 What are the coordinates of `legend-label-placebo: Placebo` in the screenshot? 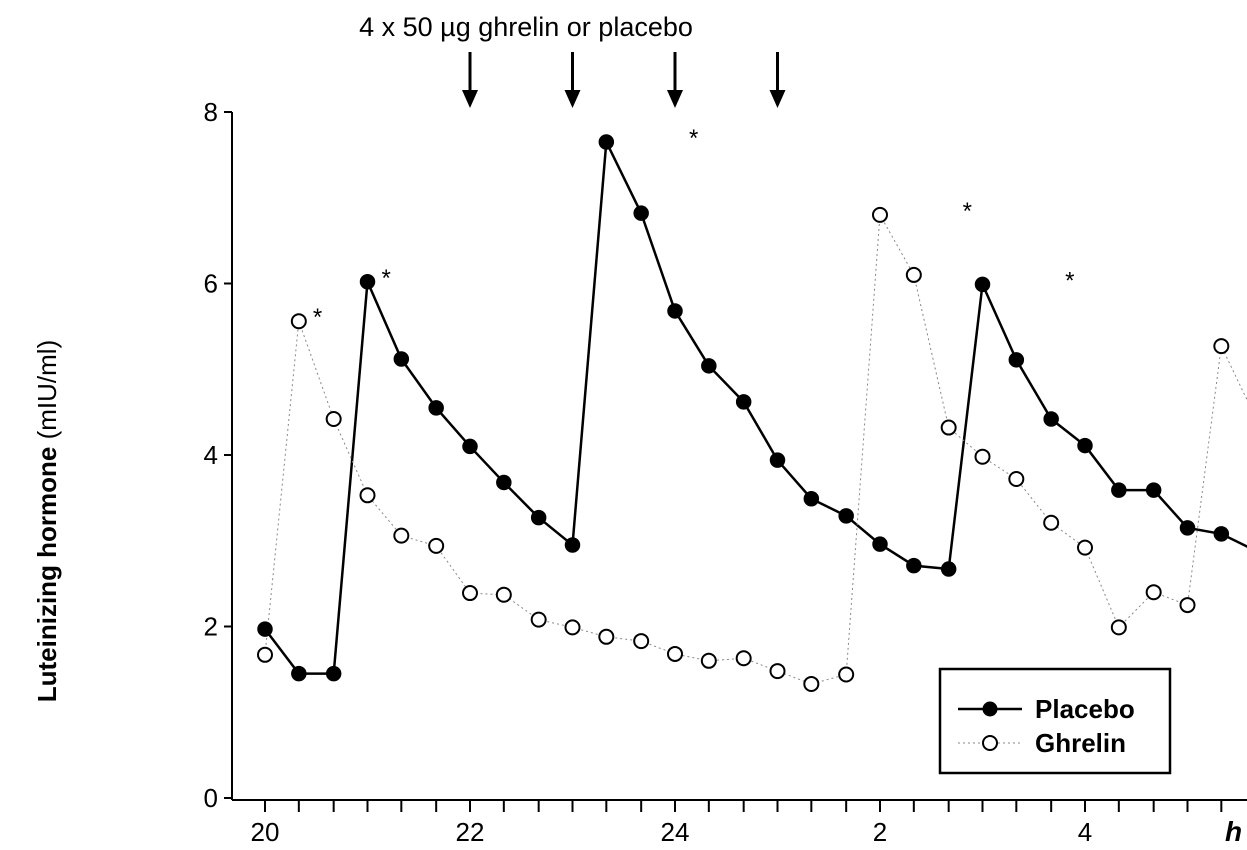 It's located at (1085, 709).